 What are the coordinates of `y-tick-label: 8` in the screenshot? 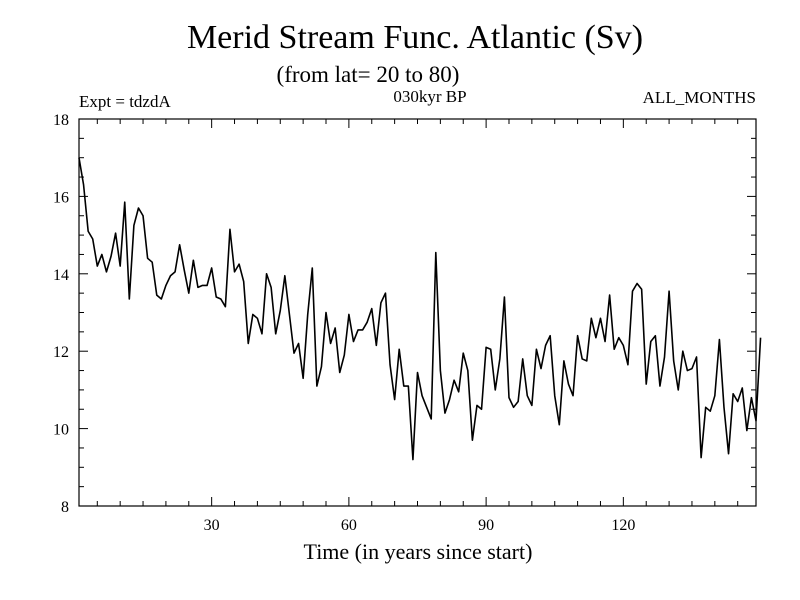 It's located at (65, 507).